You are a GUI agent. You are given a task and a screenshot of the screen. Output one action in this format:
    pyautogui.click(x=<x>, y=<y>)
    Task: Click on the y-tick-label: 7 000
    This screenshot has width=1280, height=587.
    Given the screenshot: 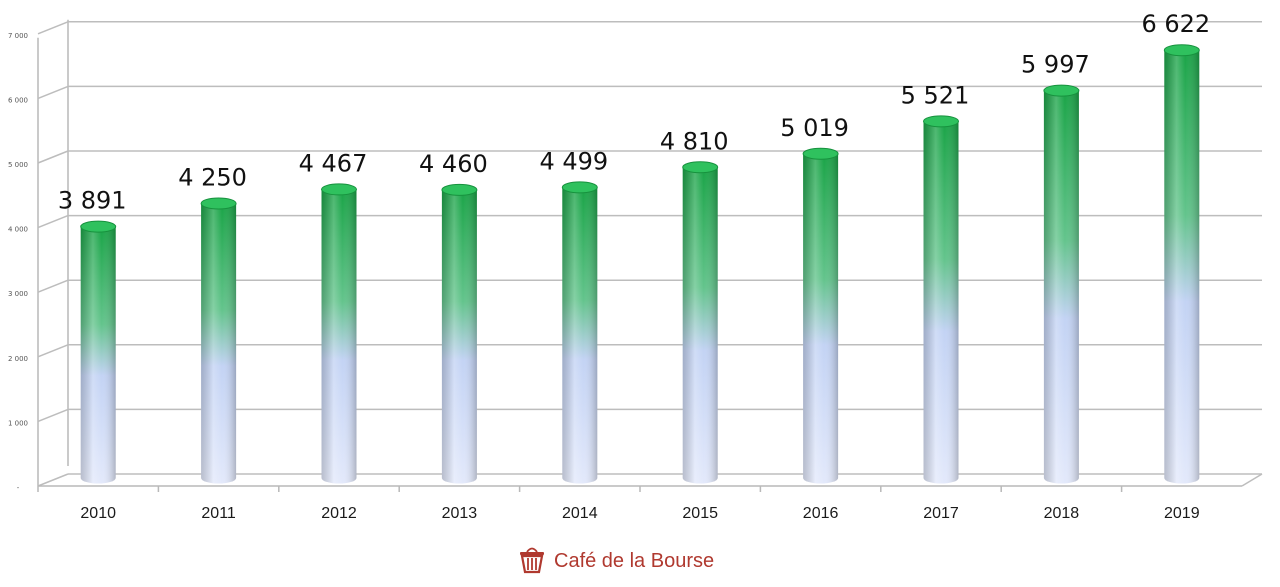 What is the action you would take?
    pyautogui.click(x=18, y=36)
    